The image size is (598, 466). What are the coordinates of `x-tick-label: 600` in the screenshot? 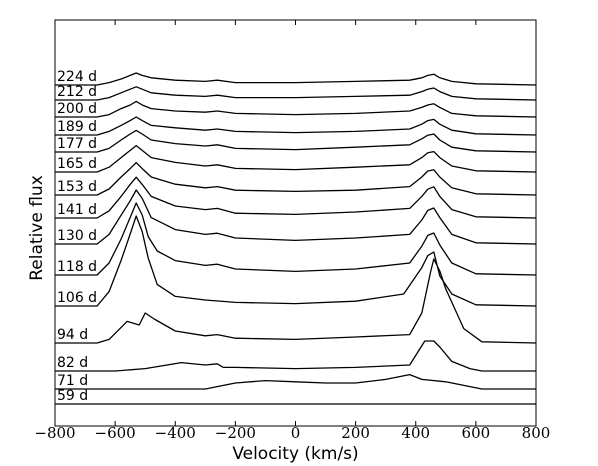 It's located at (476, 433).